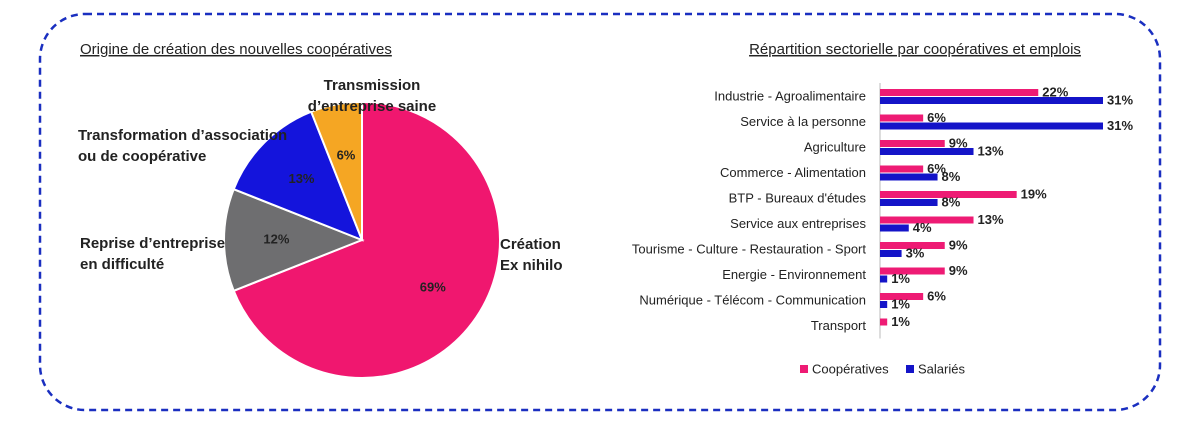 The height and width of the screenshot is (424, 1200). I want to click on slice-category-label: en difficulté, so click(122, 264).